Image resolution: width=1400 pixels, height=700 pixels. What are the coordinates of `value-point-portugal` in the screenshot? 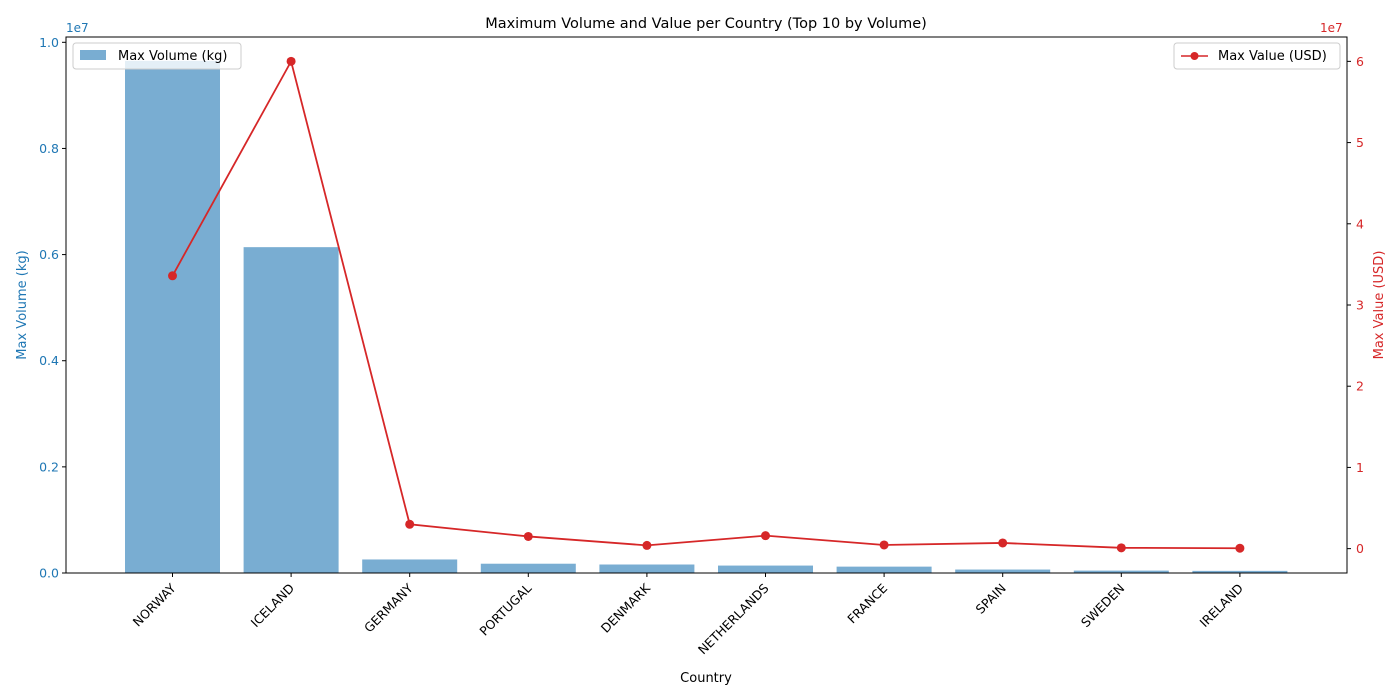 It's located at (528, 536).